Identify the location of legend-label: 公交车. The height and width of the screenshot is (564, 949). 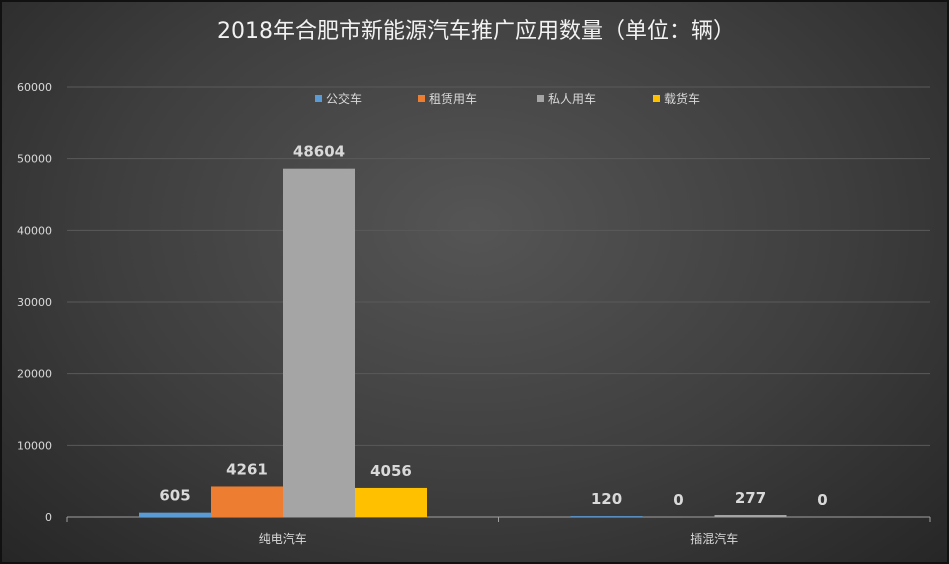
(344, 98).